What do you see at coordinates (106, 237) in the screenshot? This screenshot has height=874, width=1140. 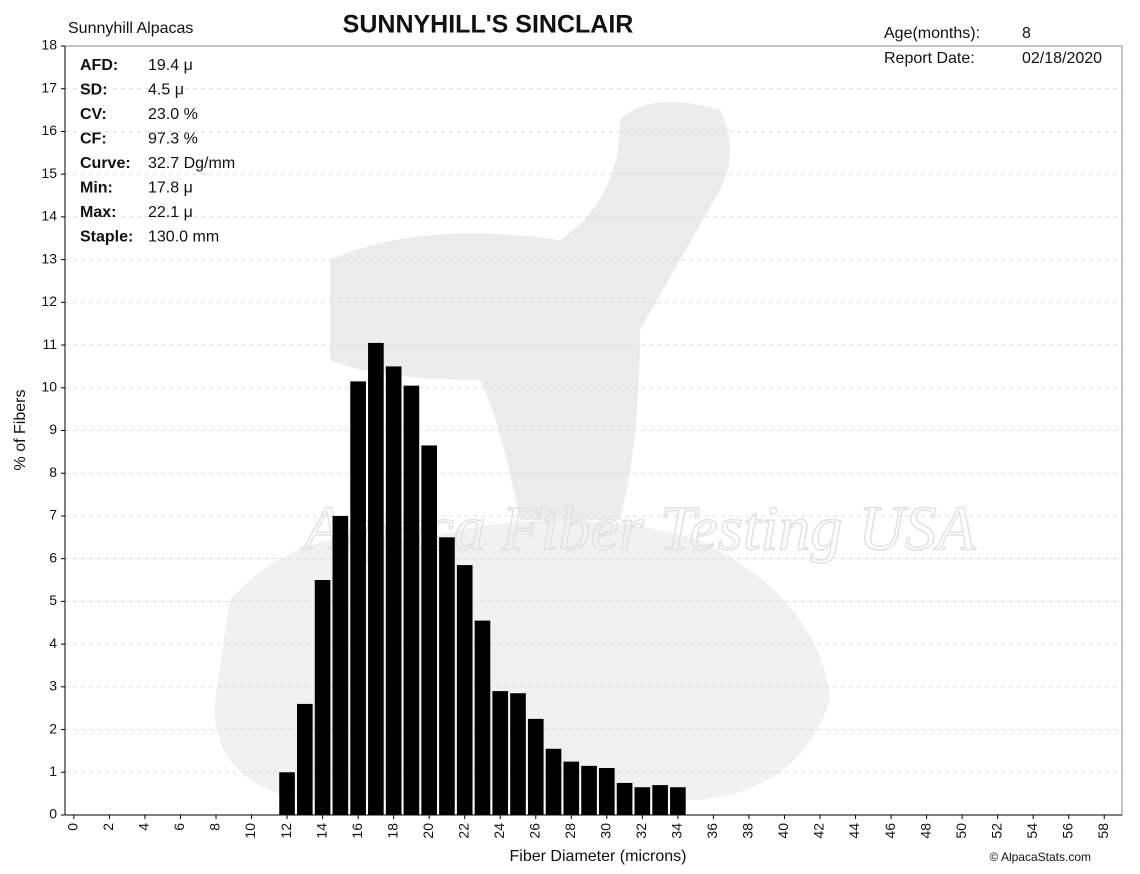 I see `stat-label: Staple:` at bounding box center [106, 237].